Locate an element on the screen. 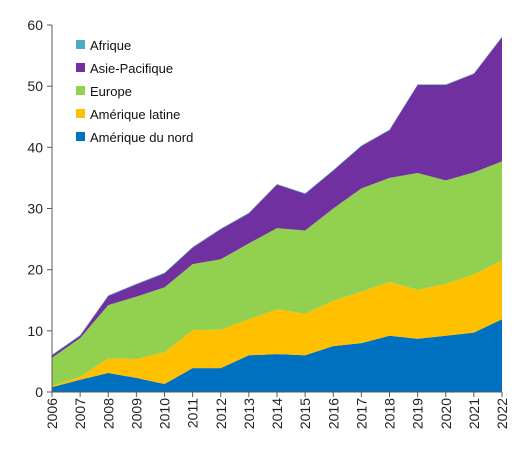  x-tick-label: 2014 is located at coordinates (277, 413).